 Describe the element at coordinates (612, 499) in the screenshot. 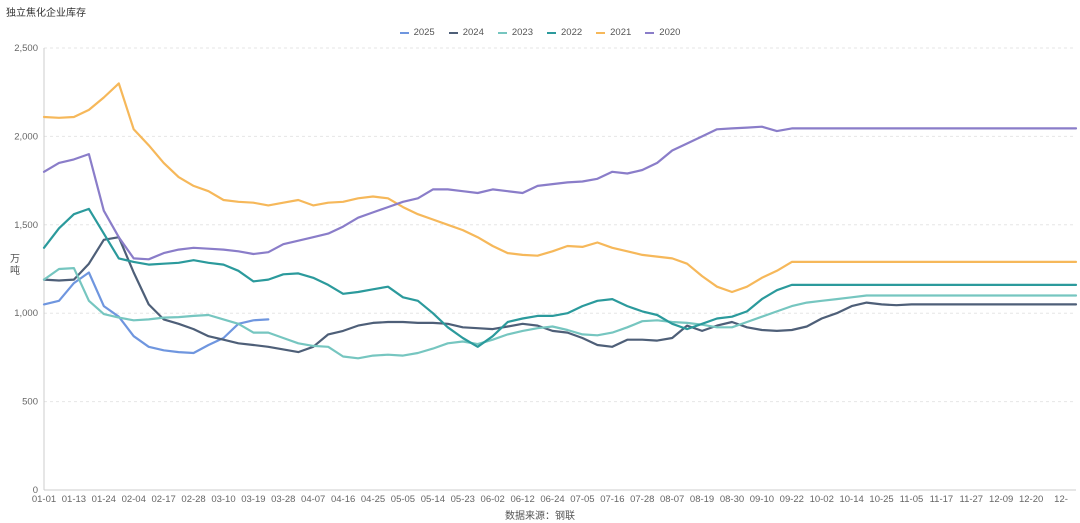

I see `x-tick-label: 07-16` at that location.